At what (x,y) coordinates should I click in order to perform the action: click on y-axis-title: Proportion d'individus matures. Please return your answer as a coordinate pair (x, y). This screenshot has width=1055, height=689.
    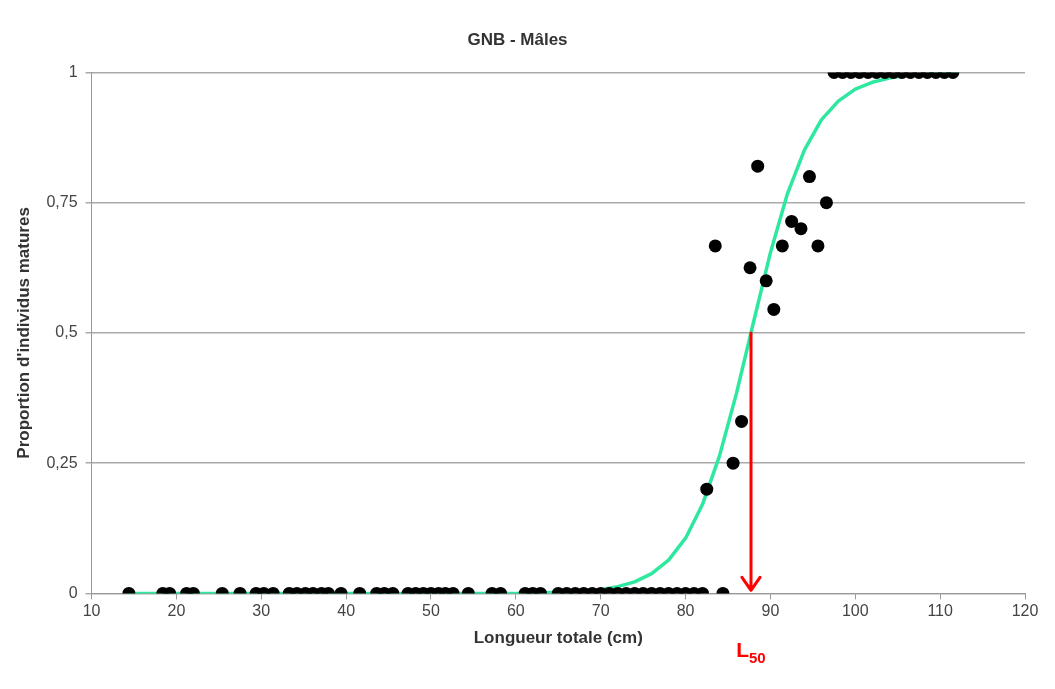
    Looking at the image, I should click on (23, 333).